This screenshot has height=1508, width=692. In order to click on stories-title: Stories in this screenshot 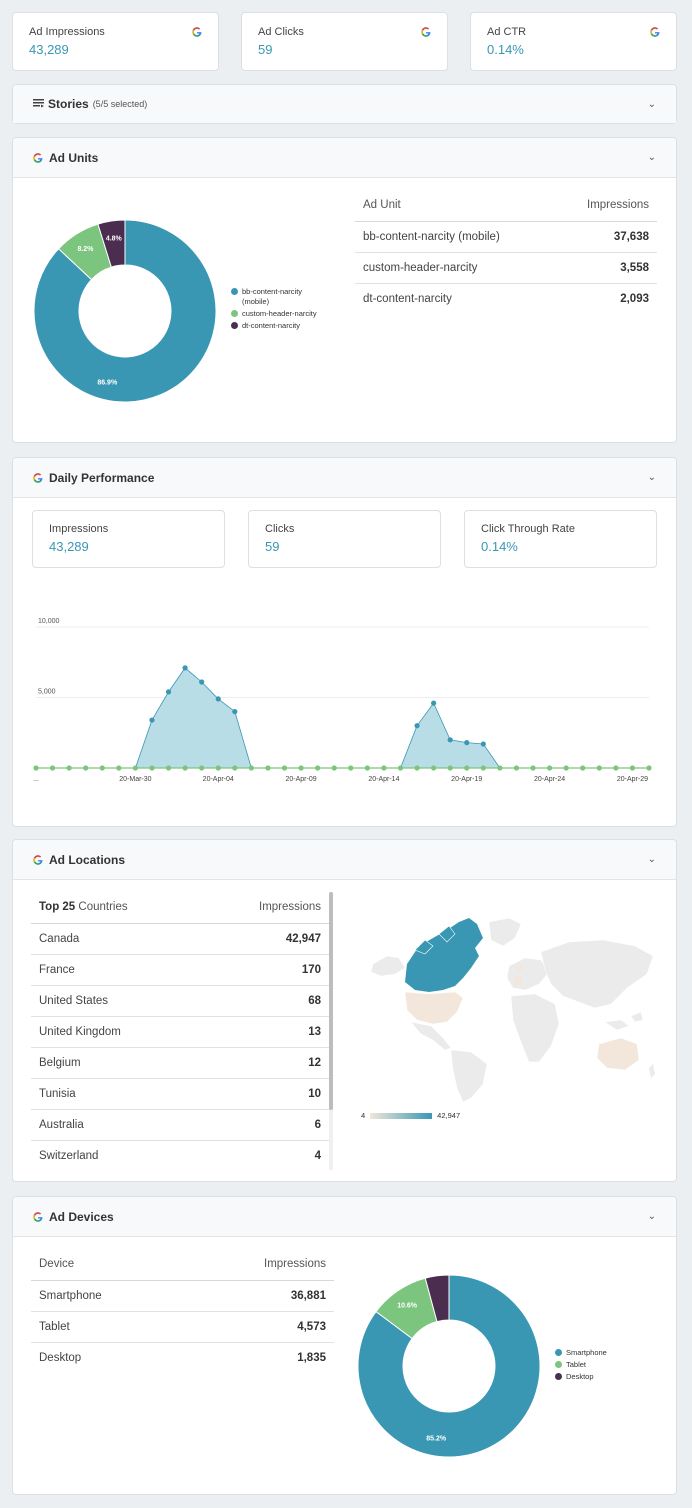, I will do `click(68, 104)`.